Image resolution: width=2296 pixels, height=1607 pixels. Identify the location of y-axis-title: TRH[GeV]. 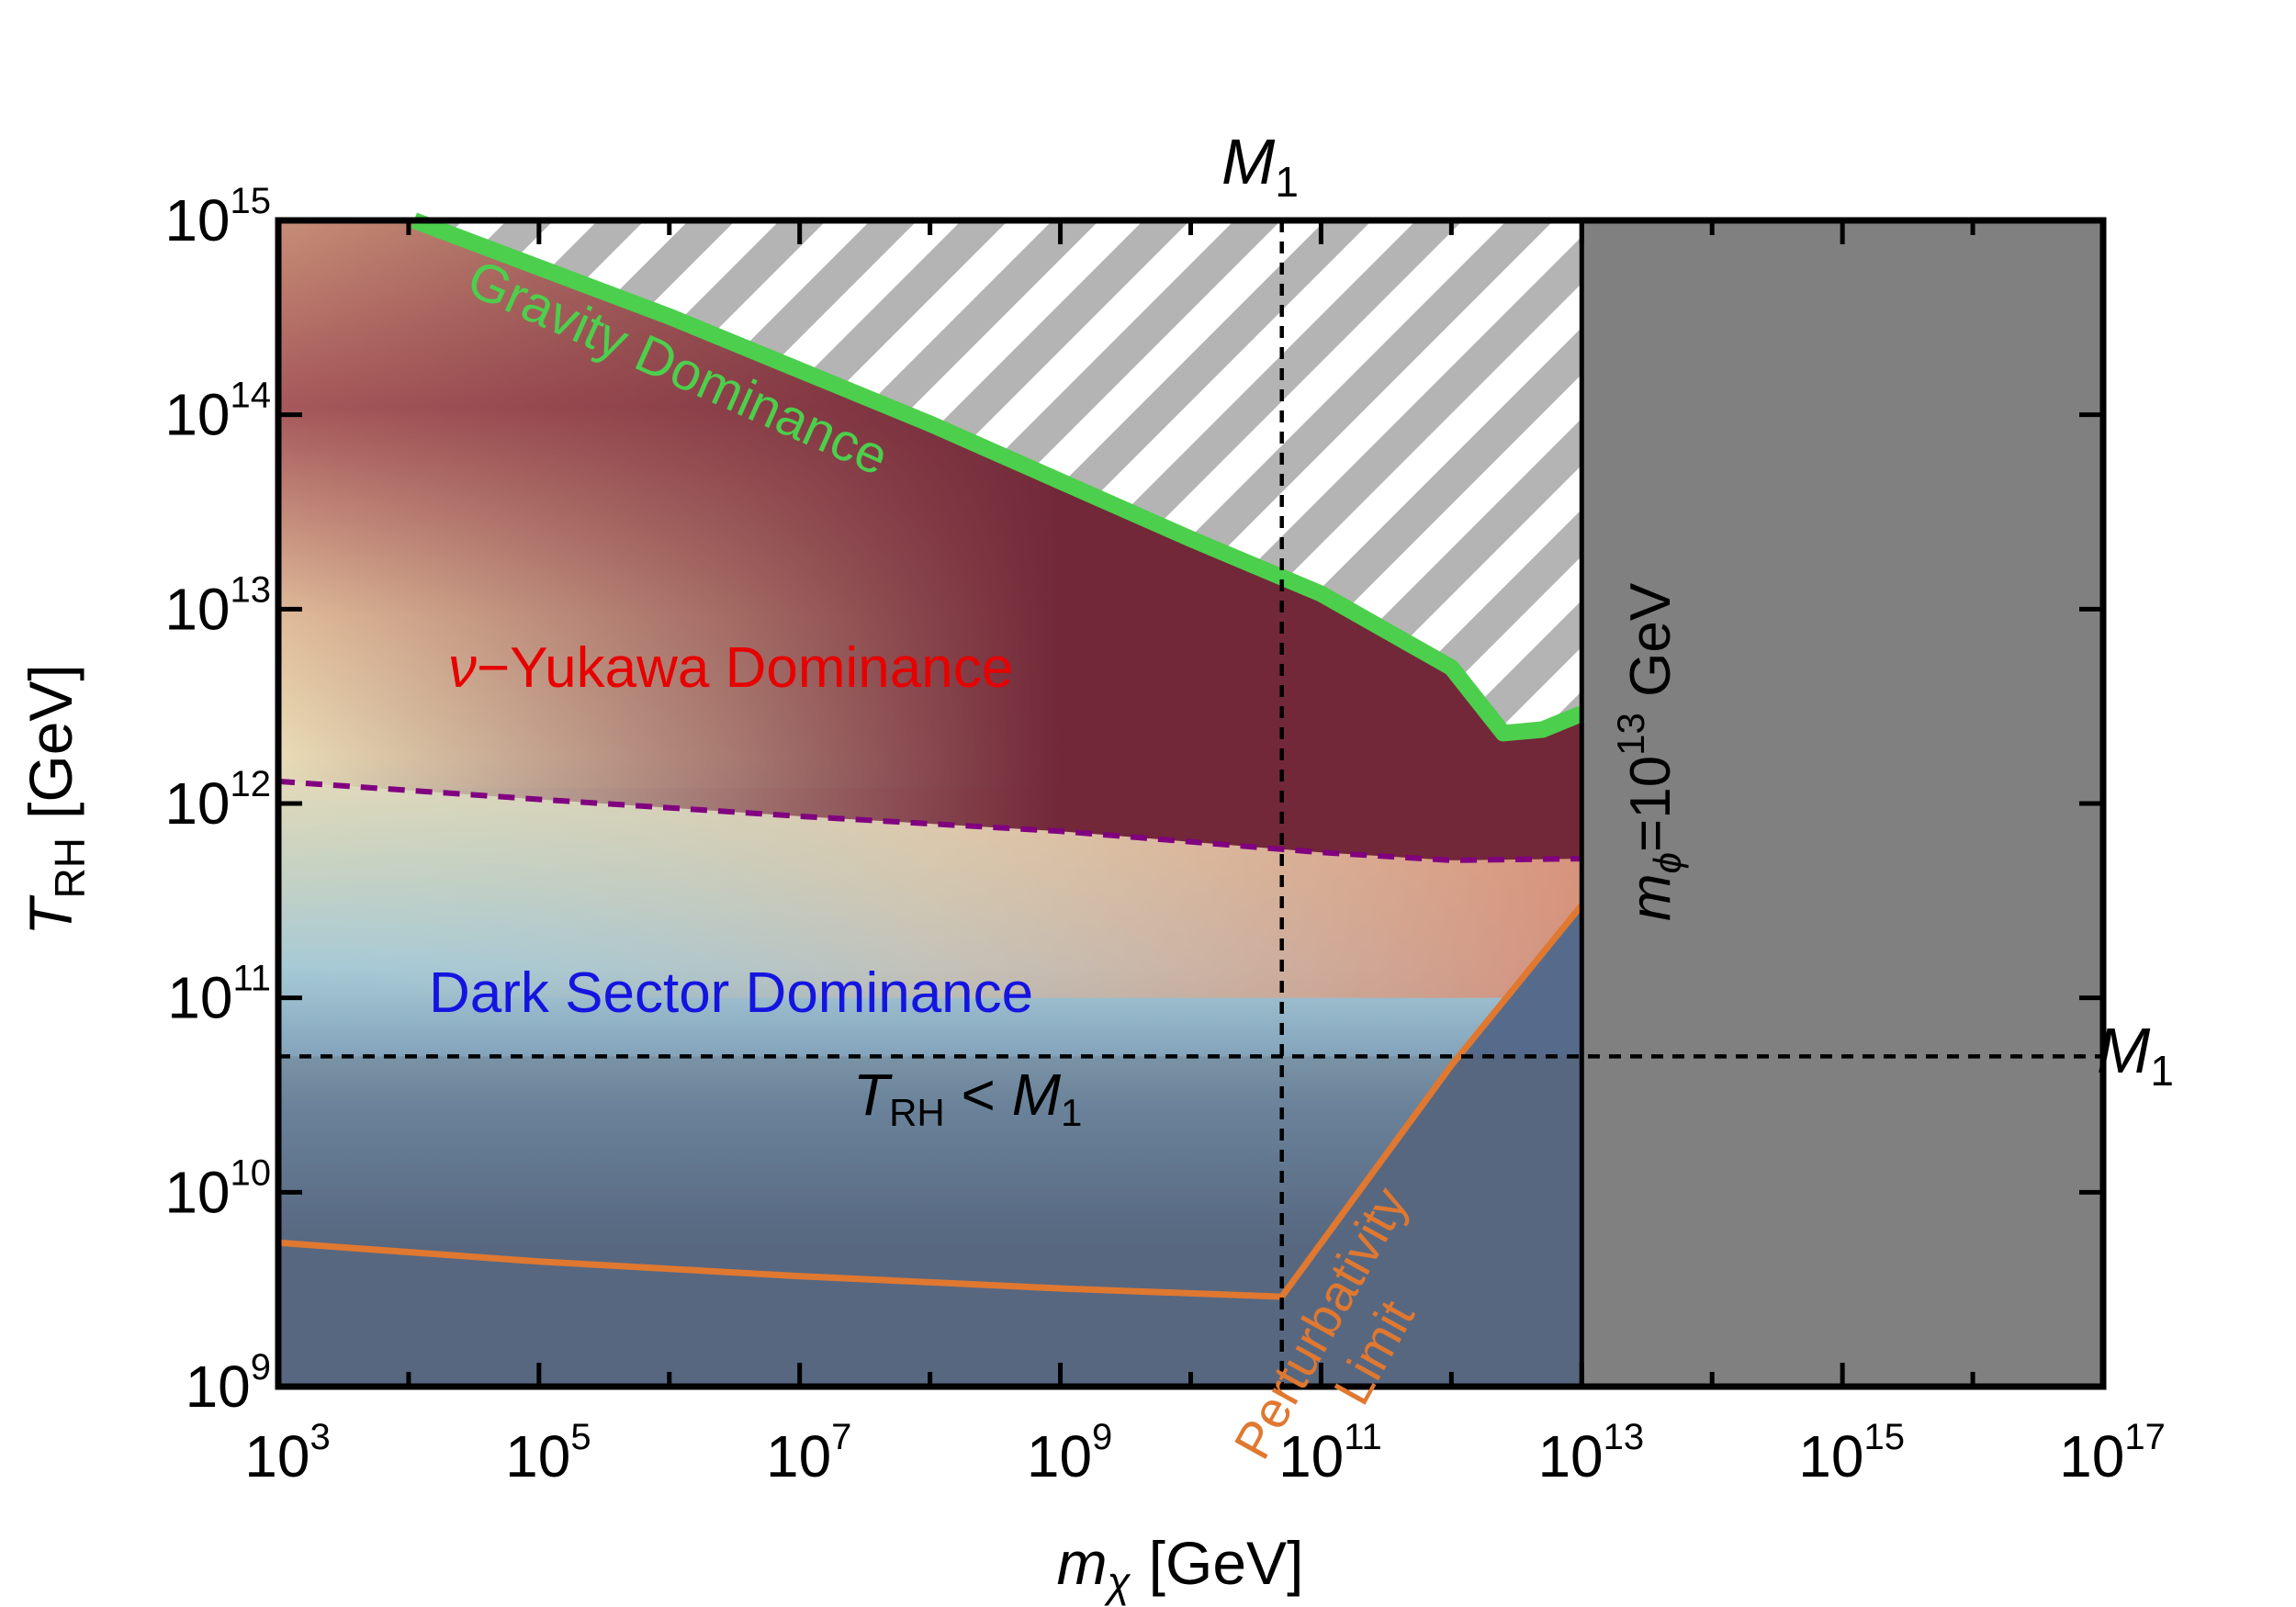
(56, 800).